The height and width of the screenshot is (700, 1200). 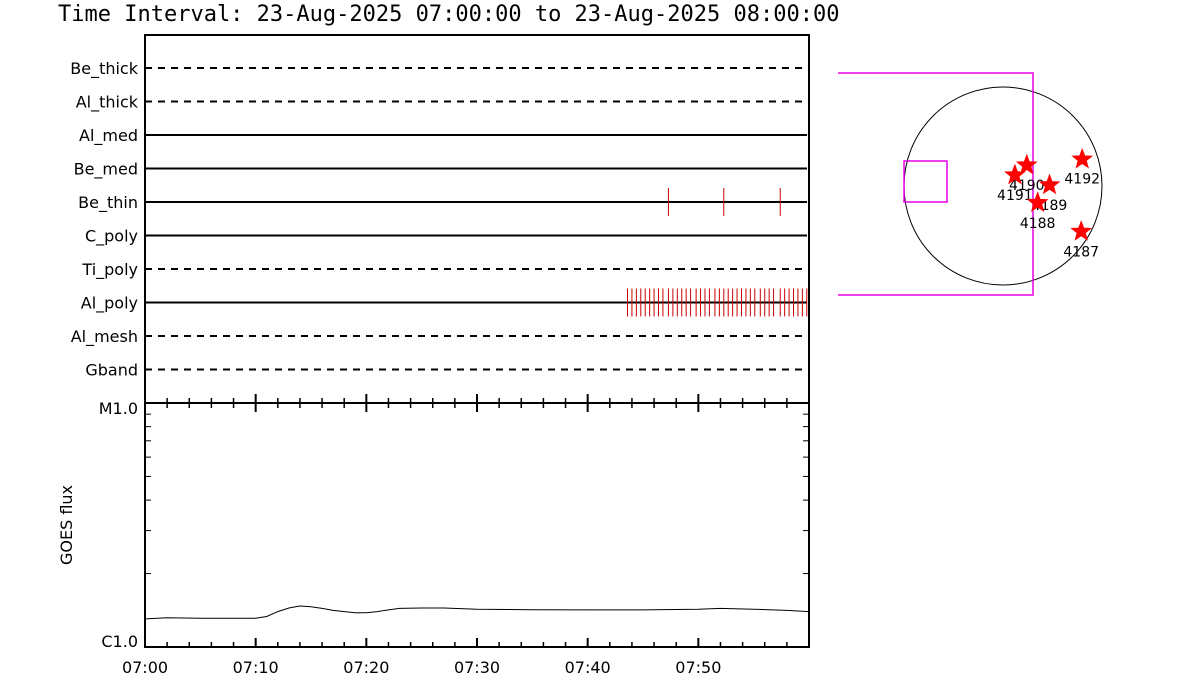 I want to click on timeline-row-label: Be_med, so click(x=106, y=170).